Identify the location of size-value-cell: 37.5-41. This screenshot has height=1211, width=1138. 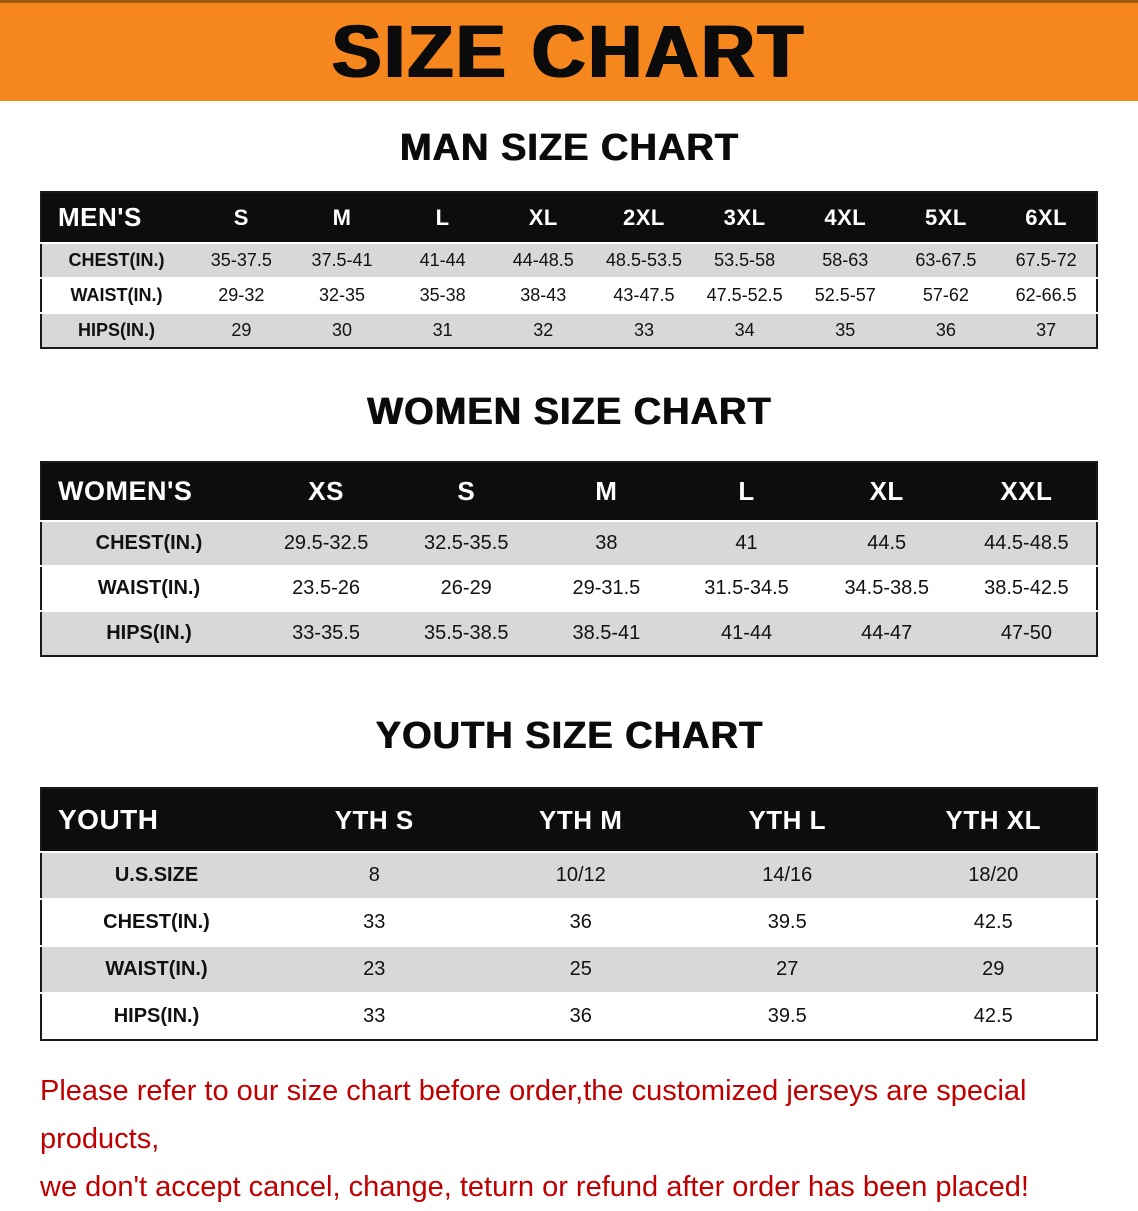
(342, 260).